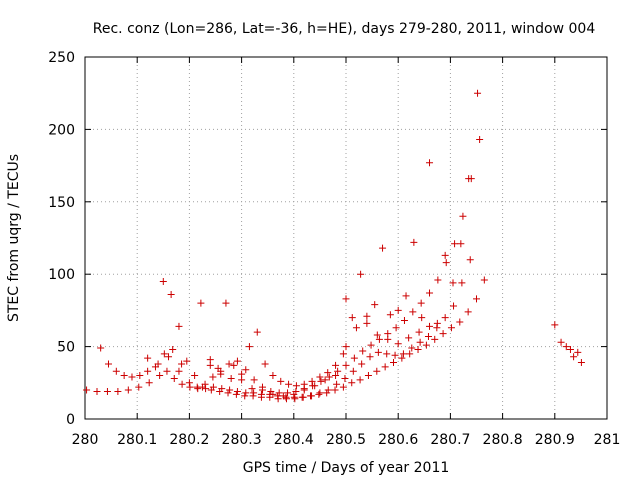 This screenshot has width=640, height=480. Describe the element at coordinates (61, 203) in the screenshot. I see `y-tick-label: 150` at that location.